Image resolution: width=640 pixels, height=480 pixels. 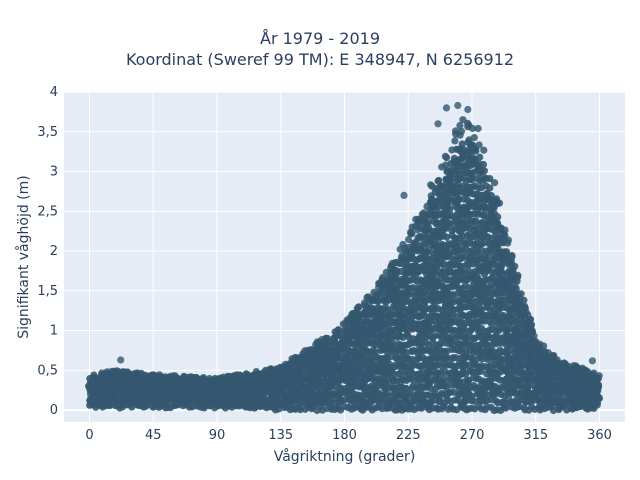 I want to click on y-tick-label: 3, so click(x=54, y=172).